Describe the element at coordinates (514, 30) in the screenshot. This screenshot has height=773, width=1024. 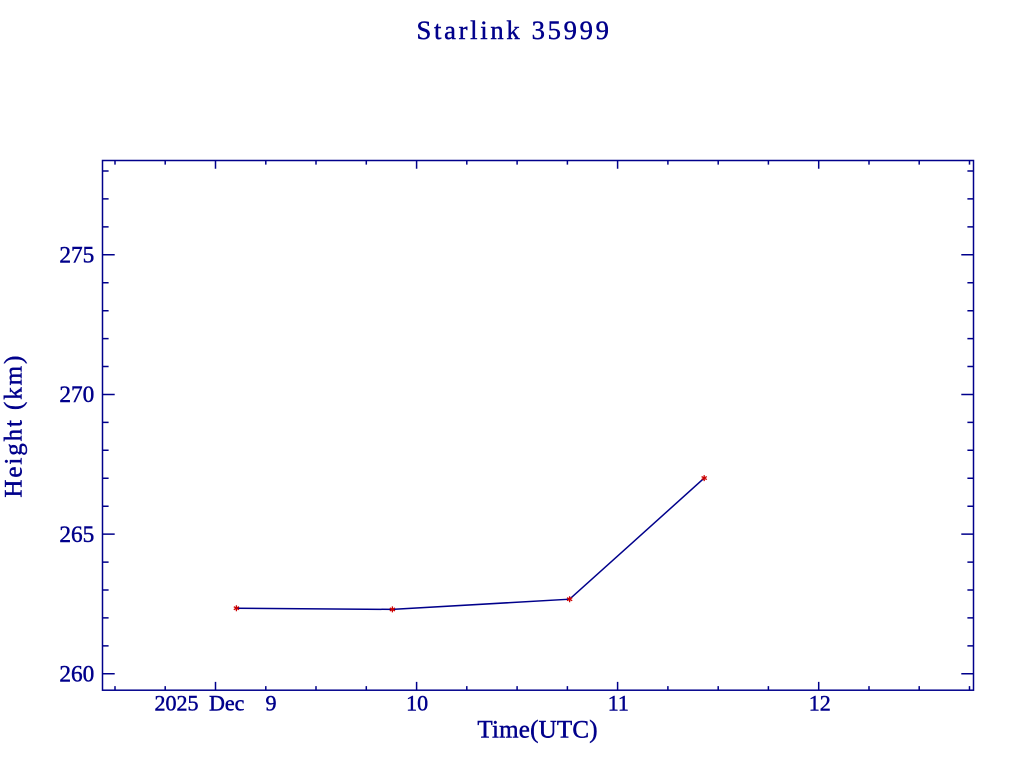
I see `svg-text: Starlink 35999` at that location.